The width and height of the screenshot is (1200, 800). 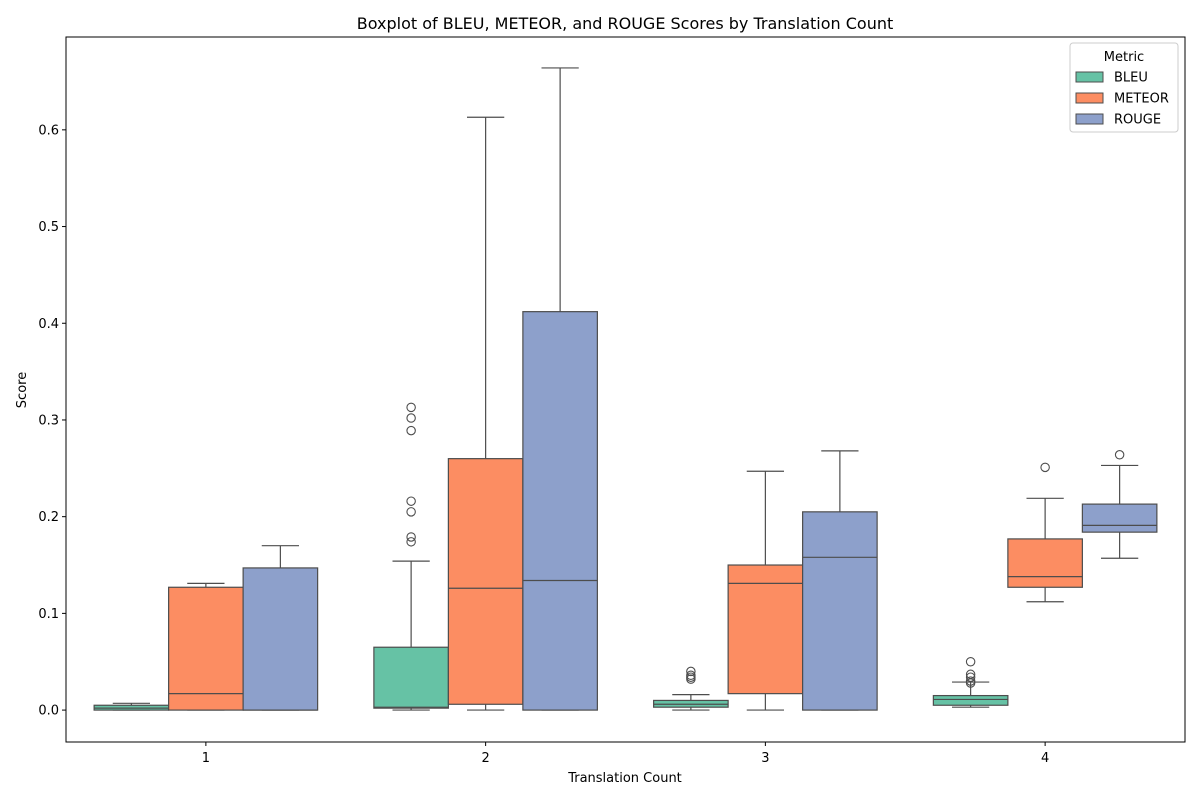 I want to click on y-tick-label: 0.3, so click(x=48, y=420).